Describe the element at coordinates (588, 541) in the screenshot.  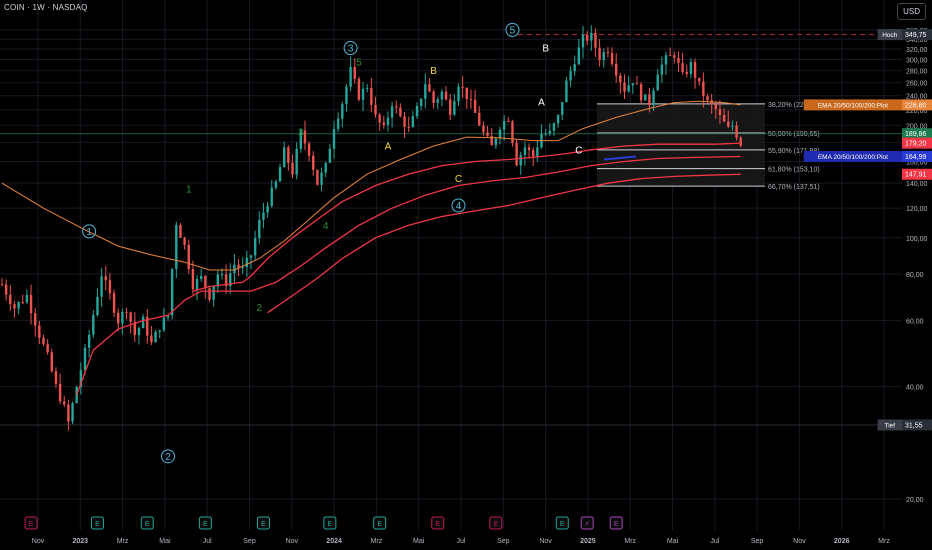
I see `x-tick-label: 2025` at that location.